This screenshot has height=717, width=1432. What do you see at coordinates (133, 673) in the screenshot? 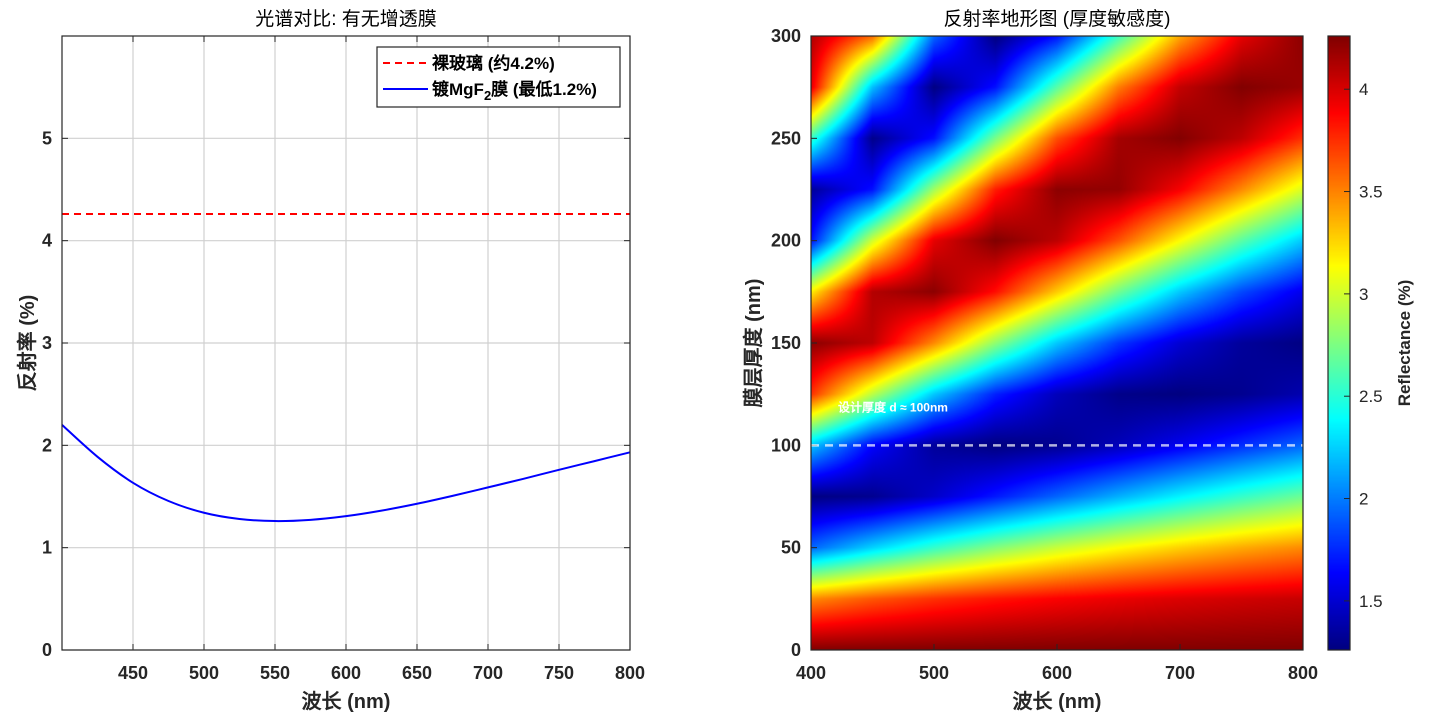
I see `x-tick-label: 450` at bounding box center [133, 673].